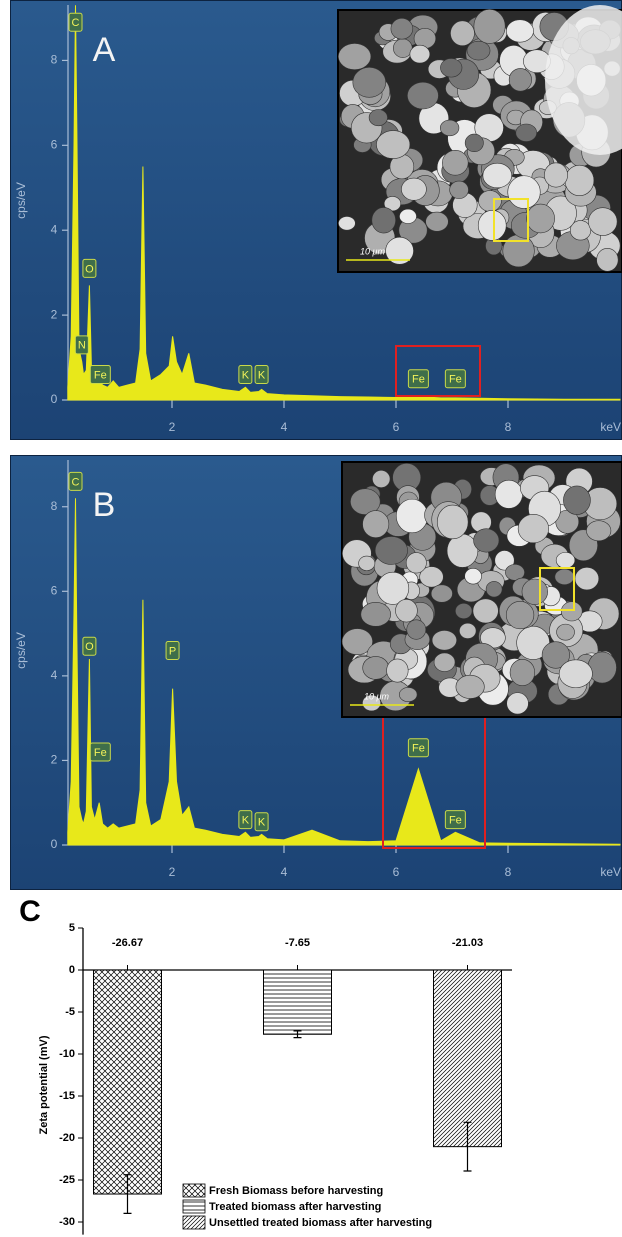 Image resolution: width=622 pixels, height=1237 pixels. What do you see at coordinates (508, 872) in the screenshot?
I see `x-tick-label: 8` at bounding box center [508, 872].